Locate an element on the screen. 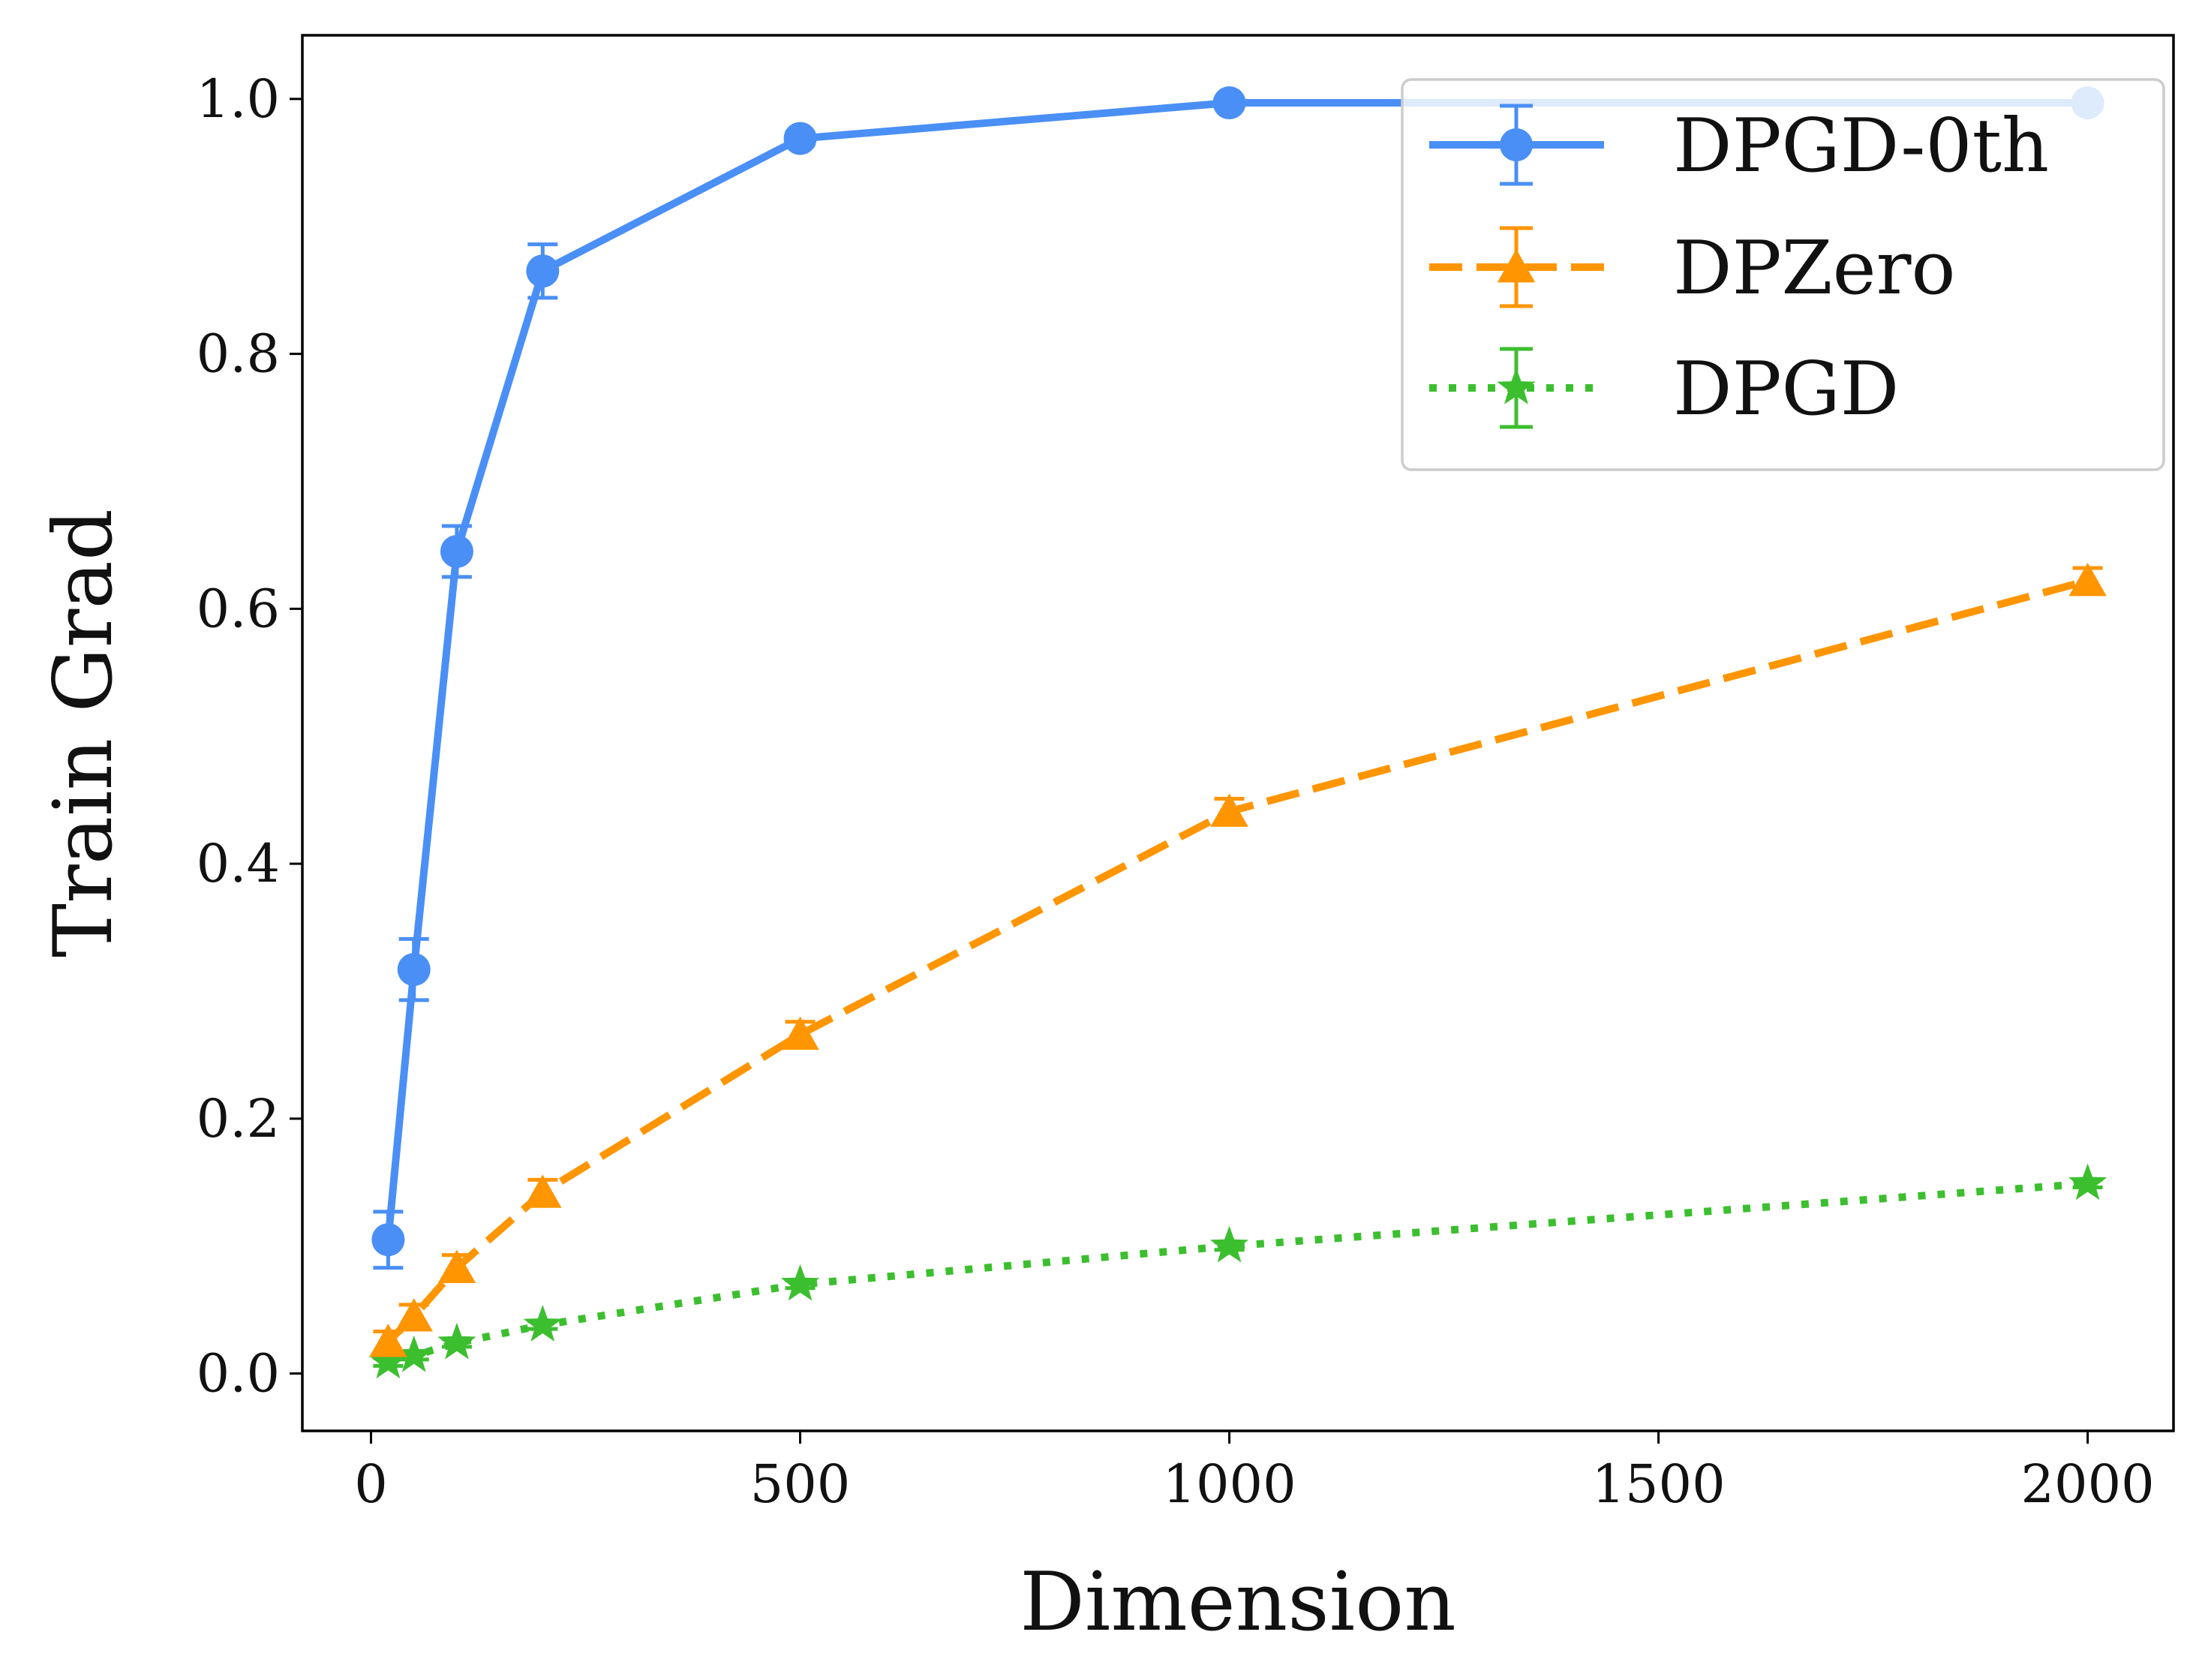 The height and width of the screenshot is (1680, 2208). series-line is located at coordinates (1237, 1273).